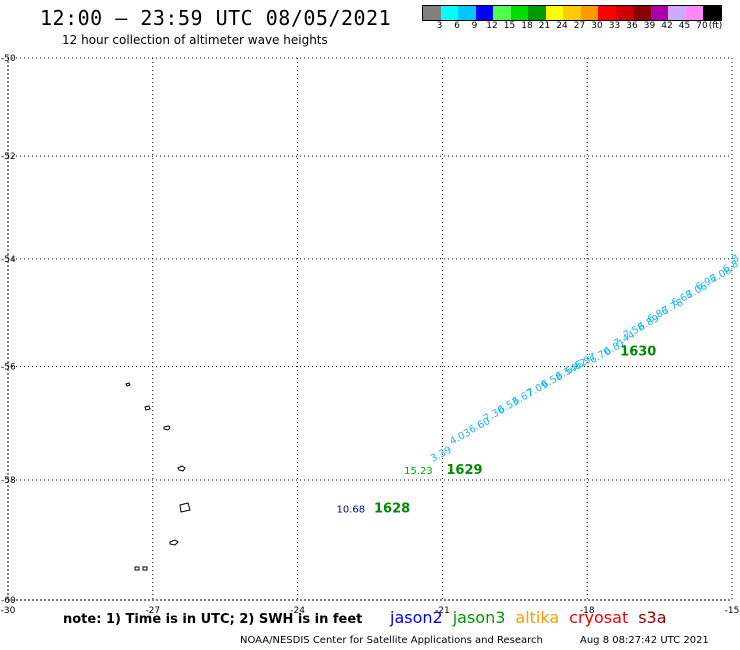  Describe the element at coordinates (652, 617) in the screenshot. I see `legend-s3a: s3a` at that location.